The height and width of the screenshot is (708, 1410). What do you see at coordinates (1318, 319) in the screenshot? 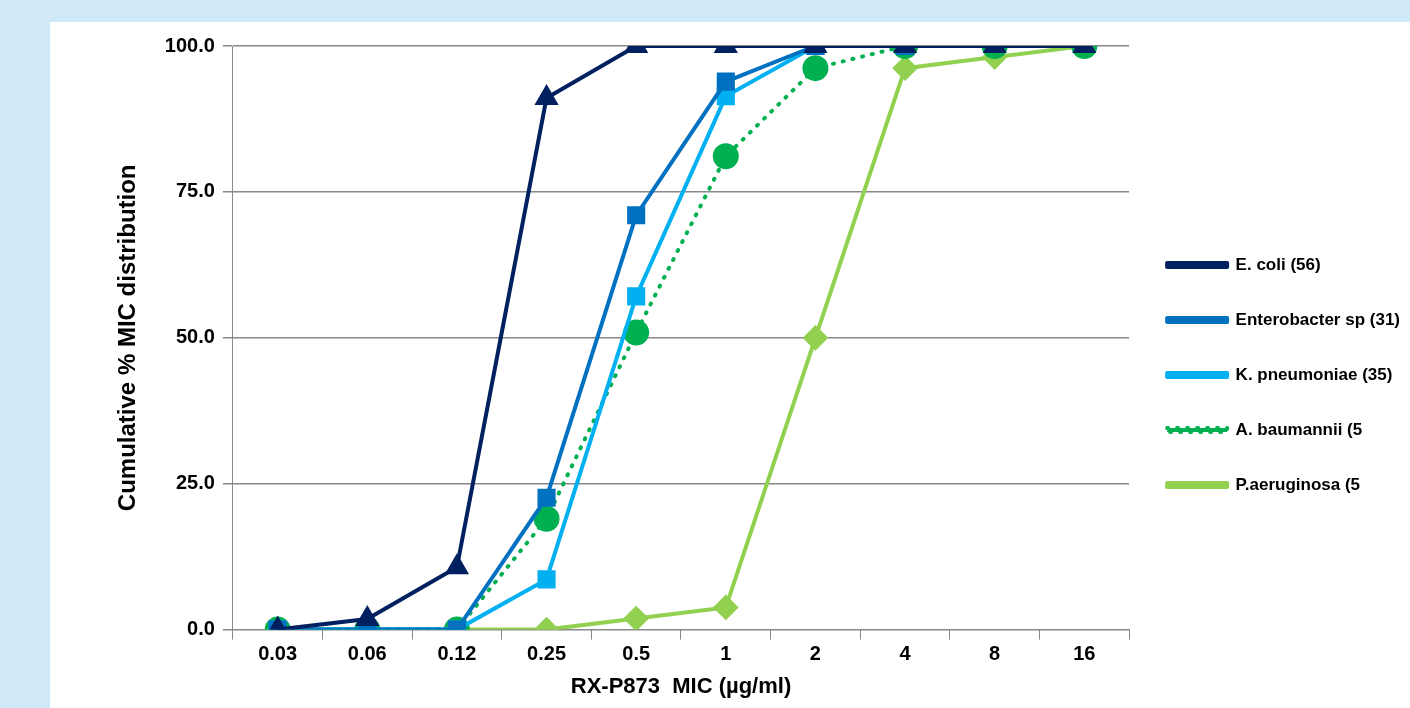
I see `legend-label: Enterobacter sp (31)` at bounding box center [1318, 319].